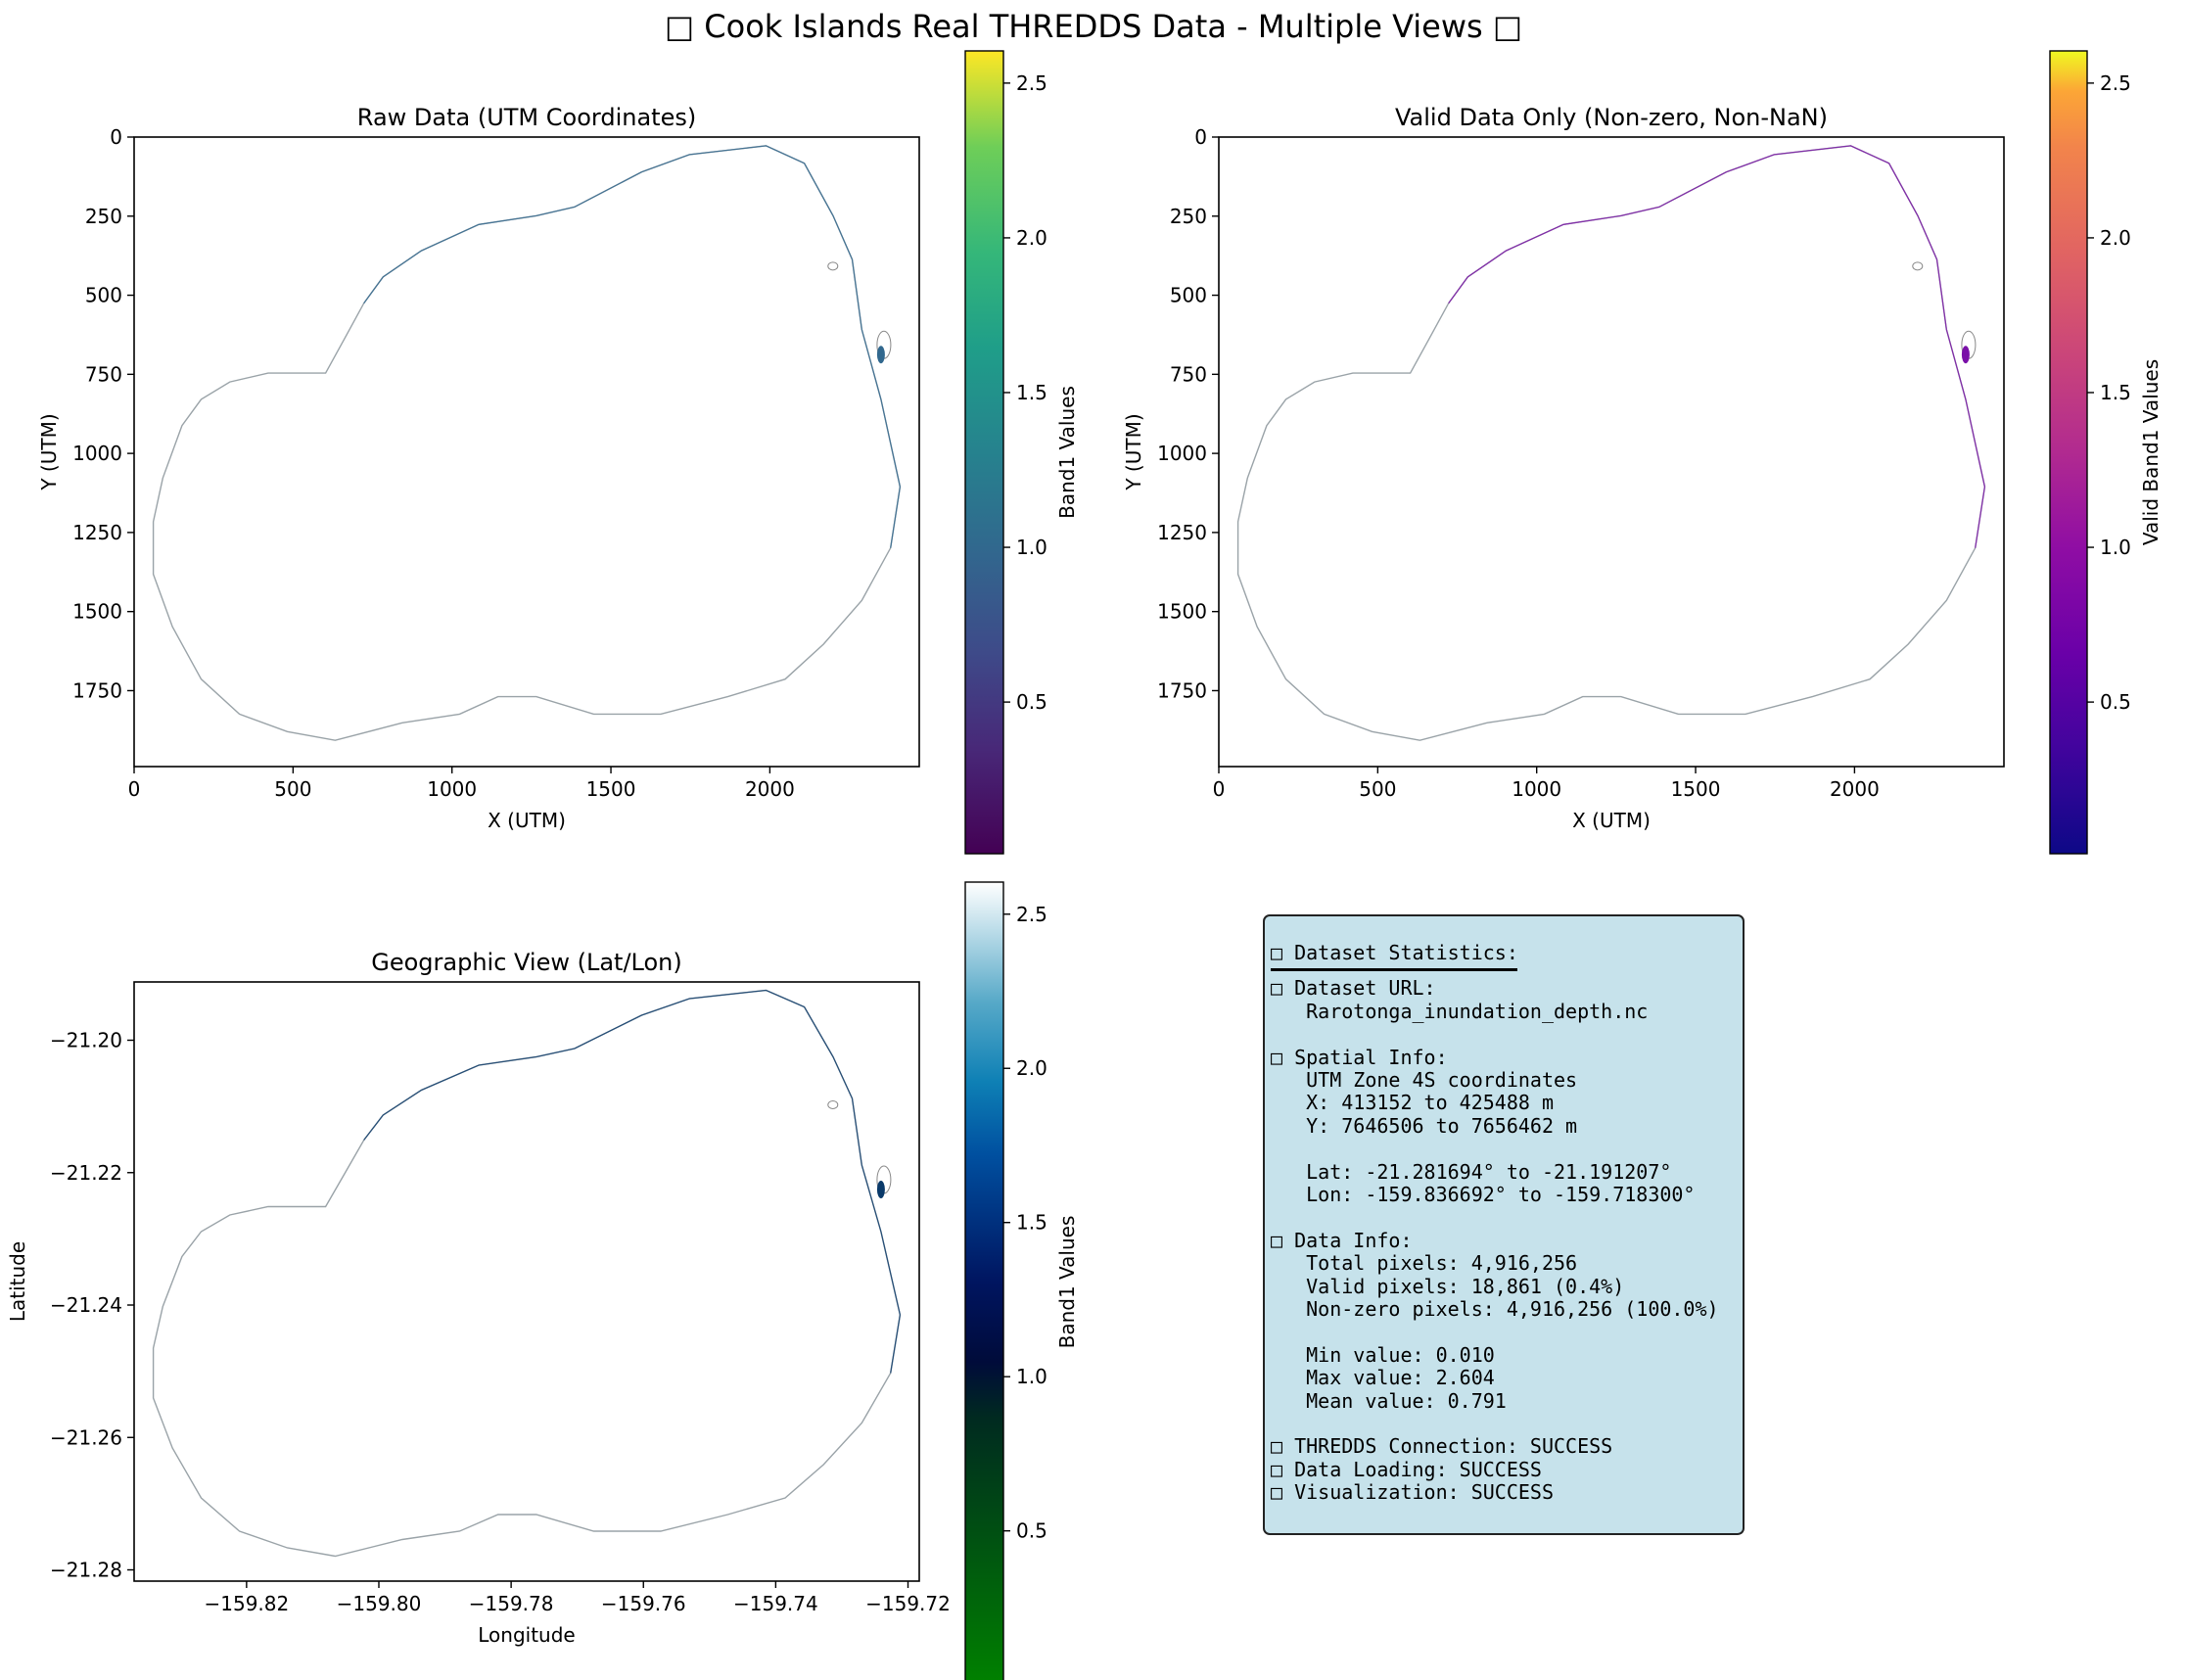 This screenshot has width=2187, height=1680. What do you see at coordinates (1424, 1125) in the screenshot?
I see `stats-spatial-y: Y: 7646506 to 7656462 m` at bounding box center [1424, 1125].